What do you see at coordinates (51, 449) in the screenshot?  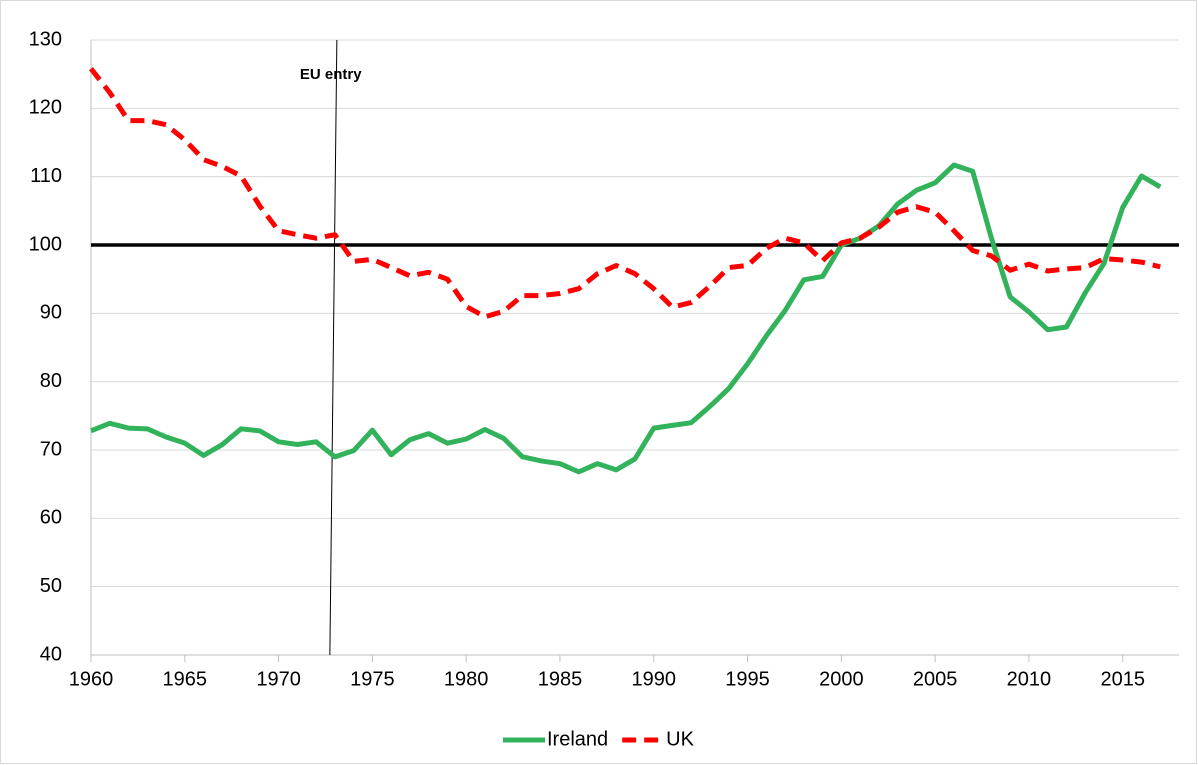 I see `y-tick-label: 70` at bounding box center [51, 449].